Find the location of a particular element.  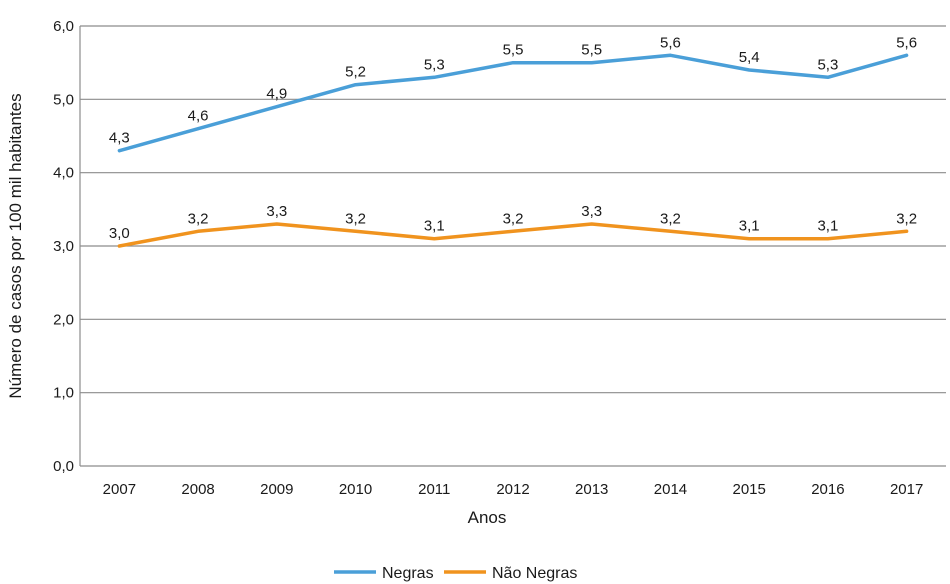

legend-label: Não Negras is located at coordinates (534, 573).